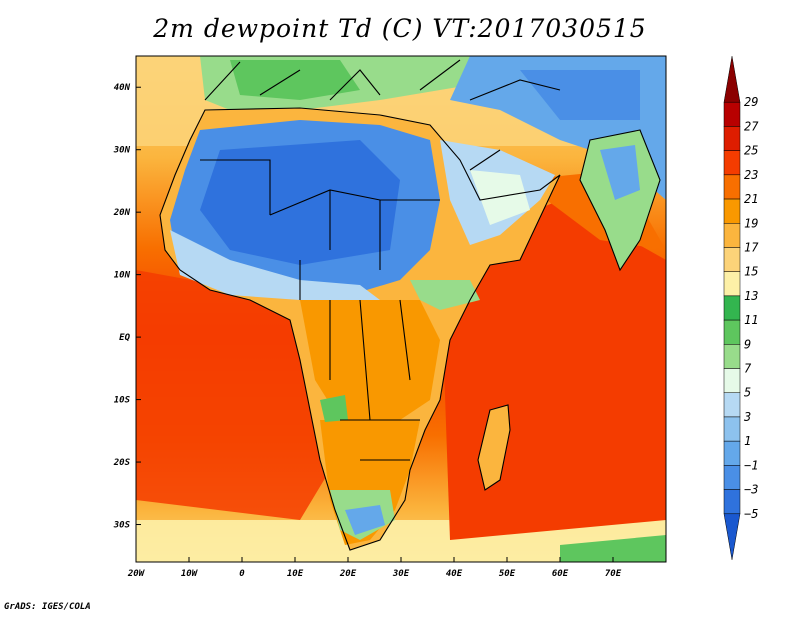 This screenshot has height=618, width=800. Describe the element at coordinates (751, 126) in the screenshot. I see `colorbar-label: 27` at that location.